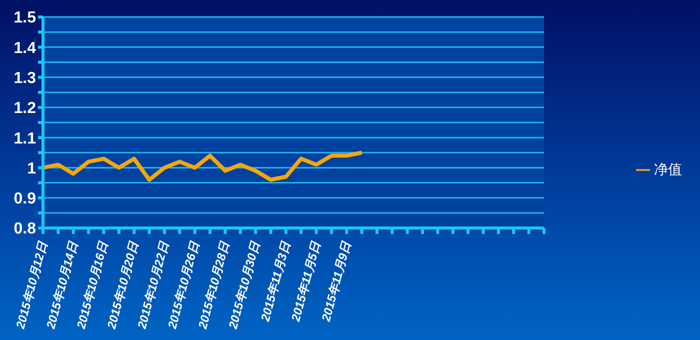 The height and width of the screenshot is (340, 700). I want to click on y-tick-label: 1.5, so click(25, 18).